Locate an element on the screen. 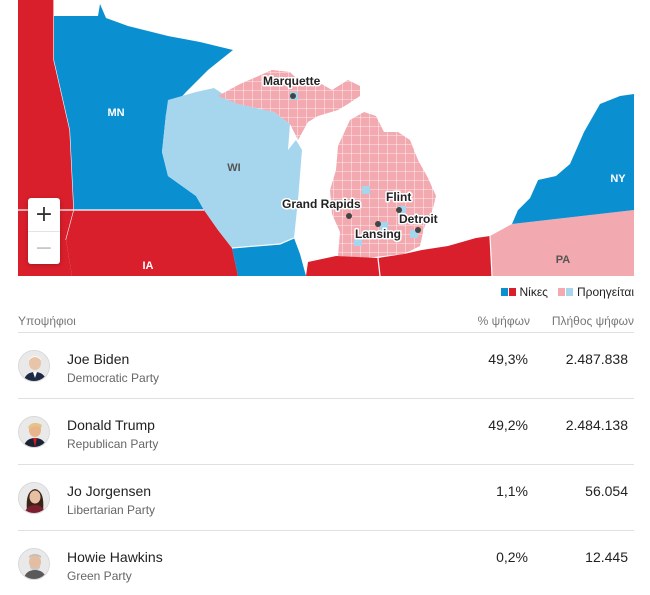 This screenshot has height=595, width=650. state-label-ia: IA is located at coordinates (148, 266).